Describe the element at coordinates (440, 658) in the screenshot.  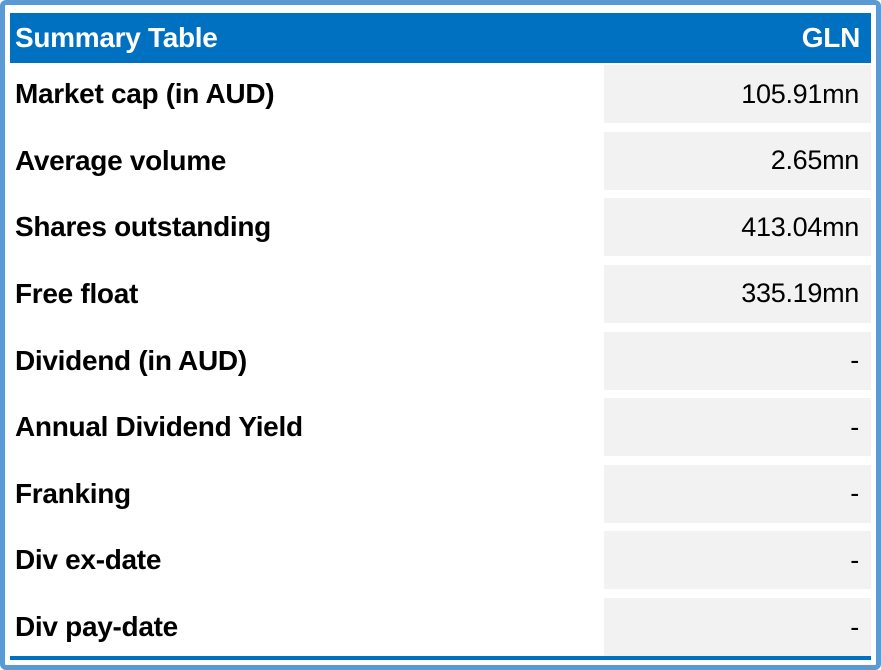
I see `bottom-border-rule` at that location.